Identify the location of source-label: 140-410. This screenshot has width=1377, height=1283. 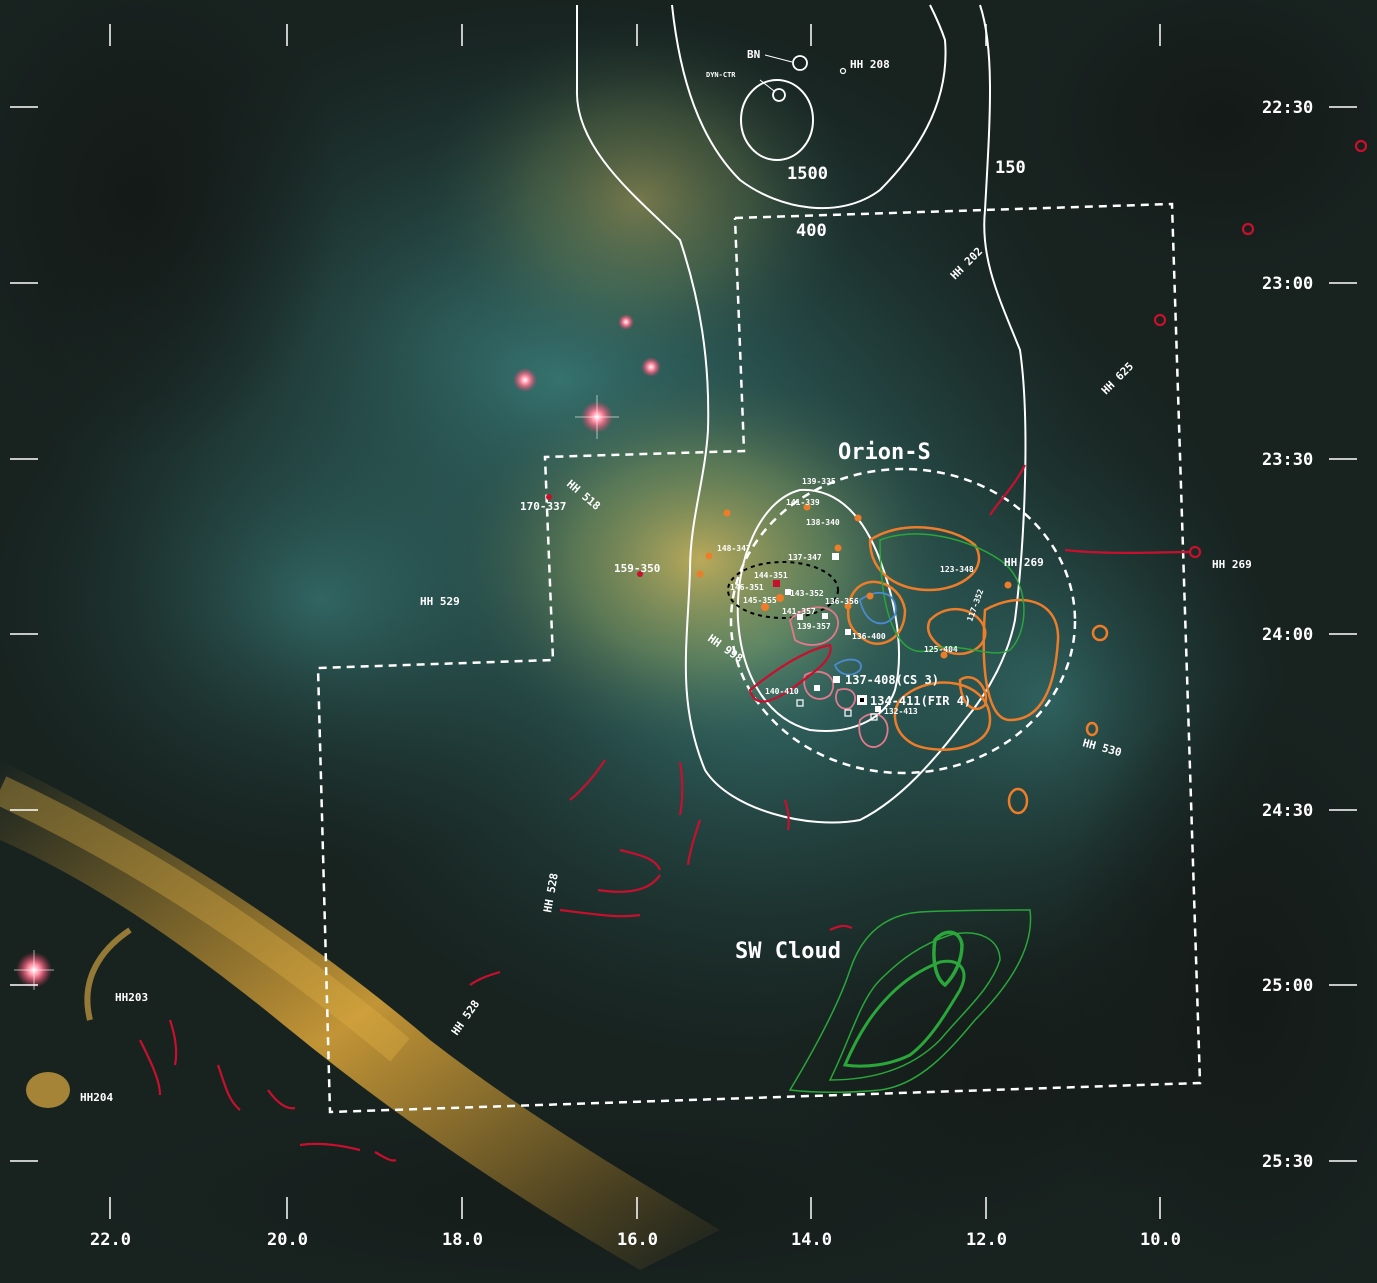
(782, 691).